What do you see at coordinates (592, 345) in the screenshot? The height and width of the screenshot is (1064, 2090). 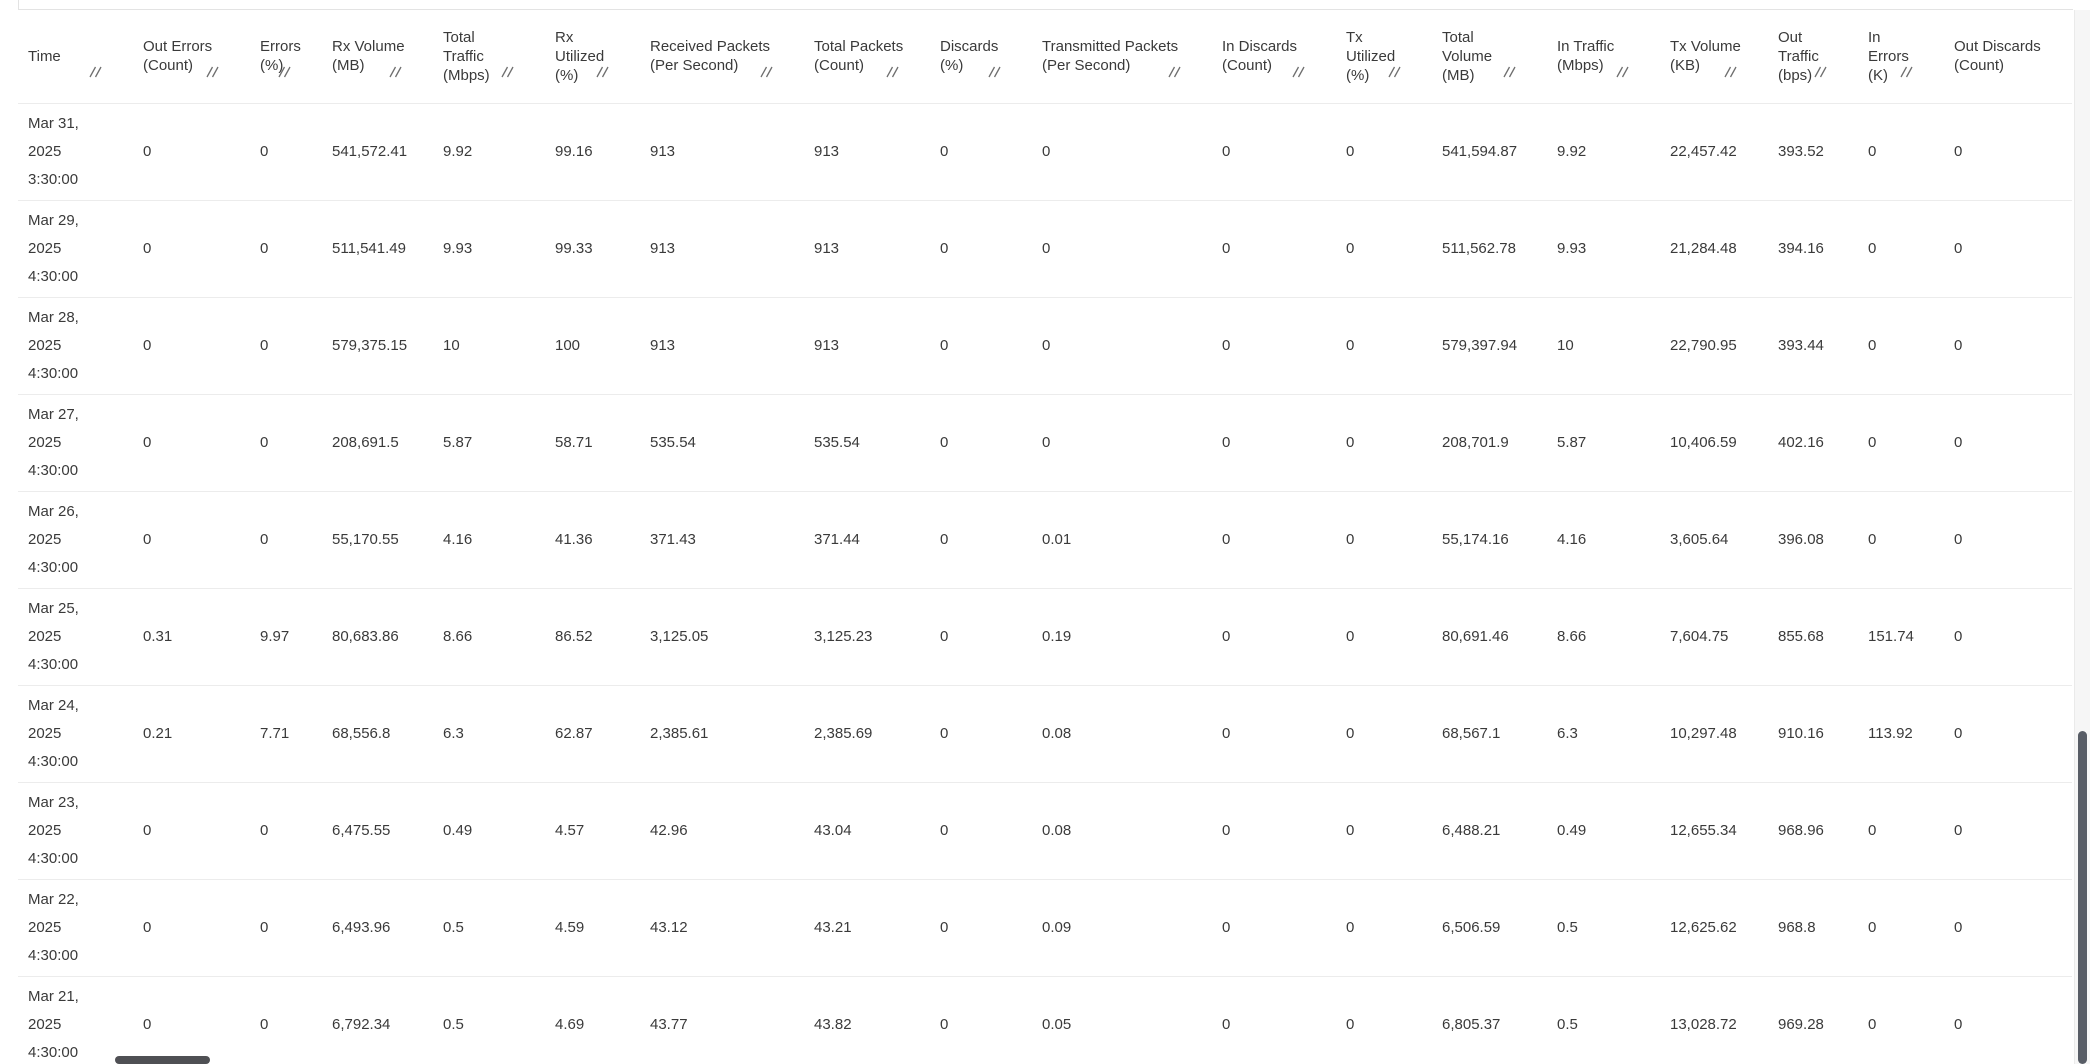 I see `value-cell: 100` at bounding box center [592, 345].